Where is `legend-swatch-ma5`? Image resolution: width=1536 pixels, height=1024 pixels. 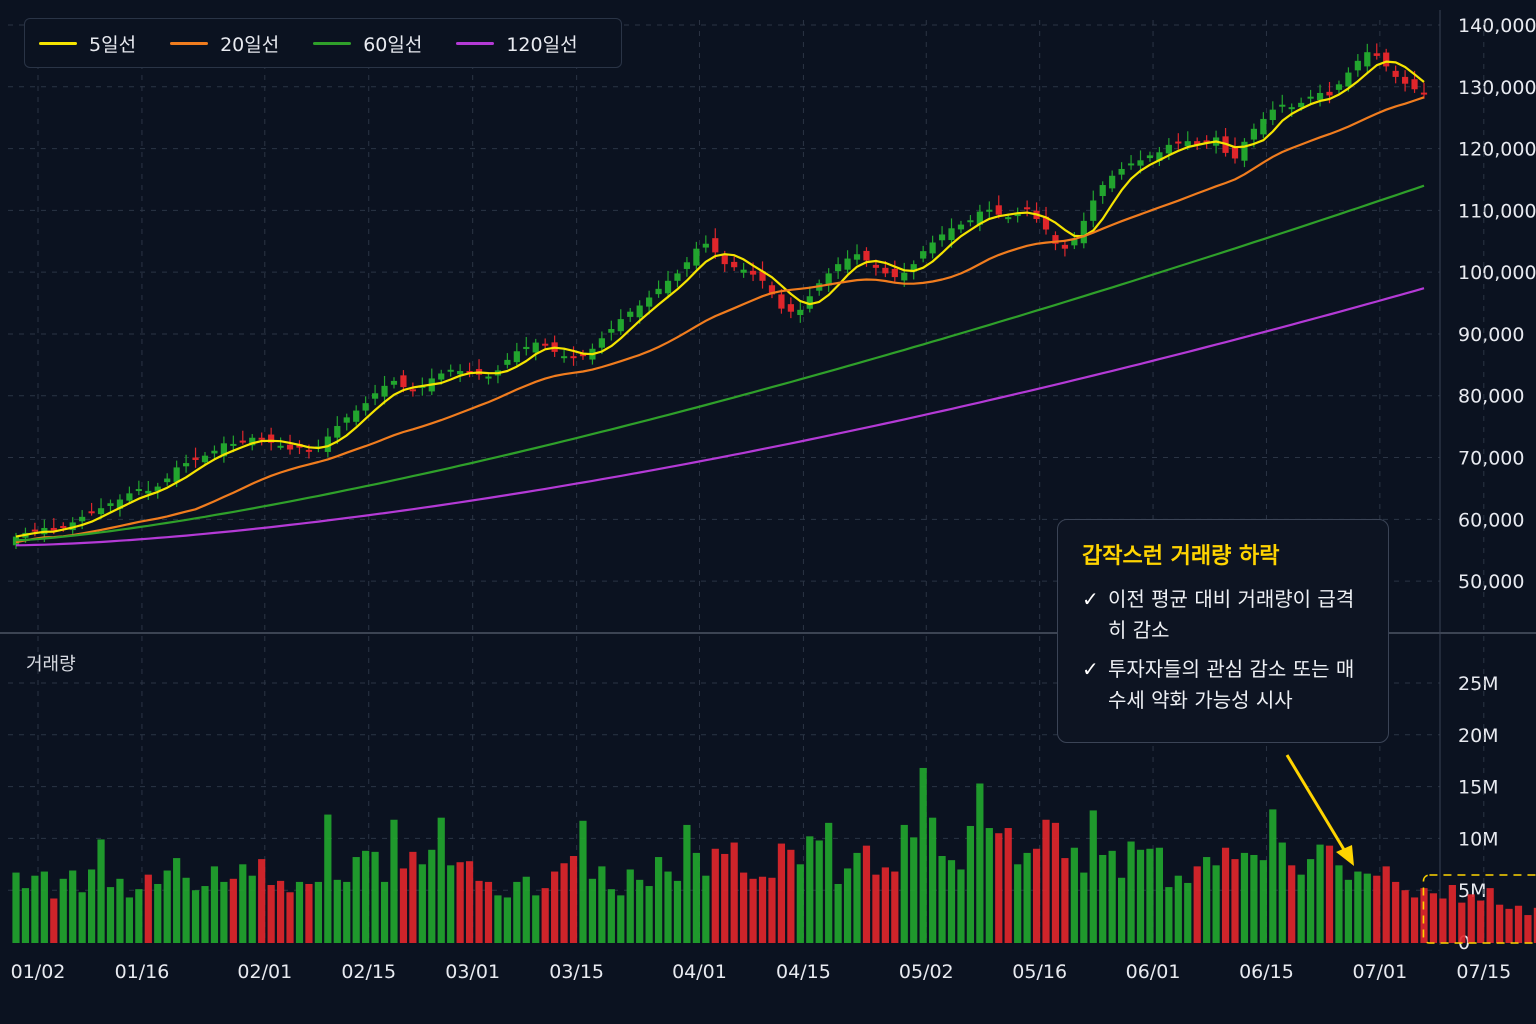 legend-swatch-ma5 is located at coordinates (58, 43).